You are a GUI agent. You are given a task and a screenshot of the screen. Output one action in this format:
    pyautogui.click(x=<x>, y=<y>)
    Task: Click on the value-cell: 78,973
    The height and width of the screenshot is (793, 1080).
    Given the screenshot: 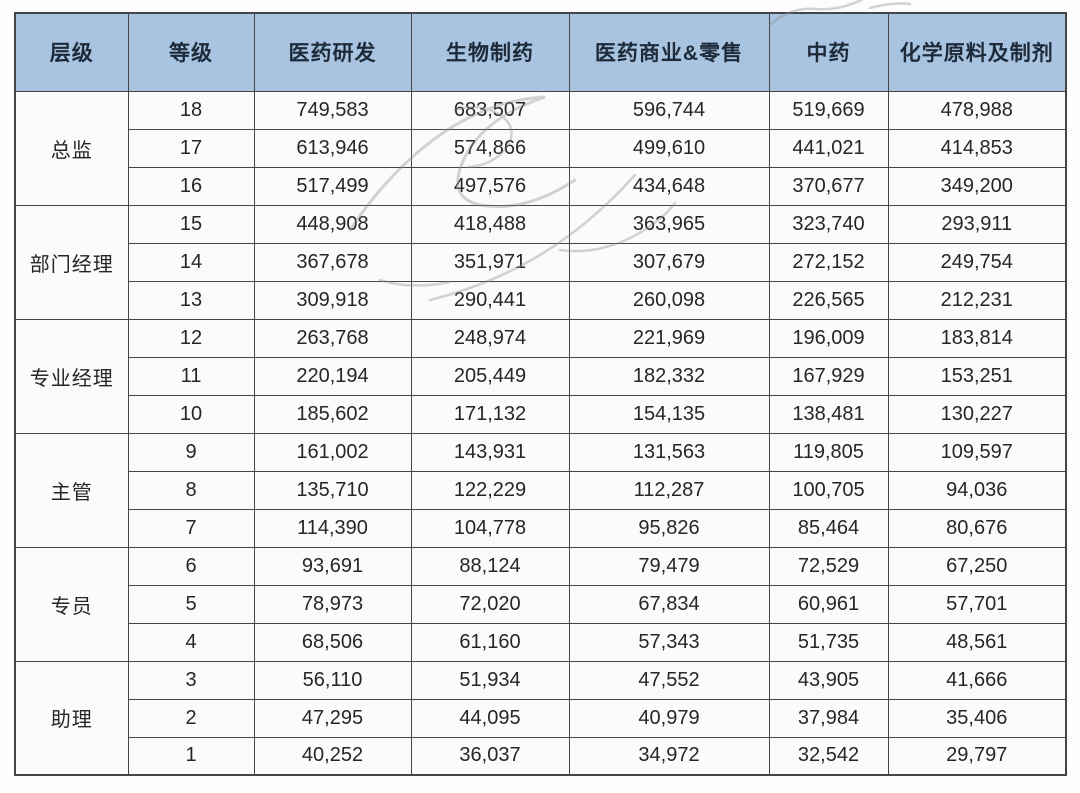 What is the action you would take?
    pyautogui.click(x=332, y=604)
    